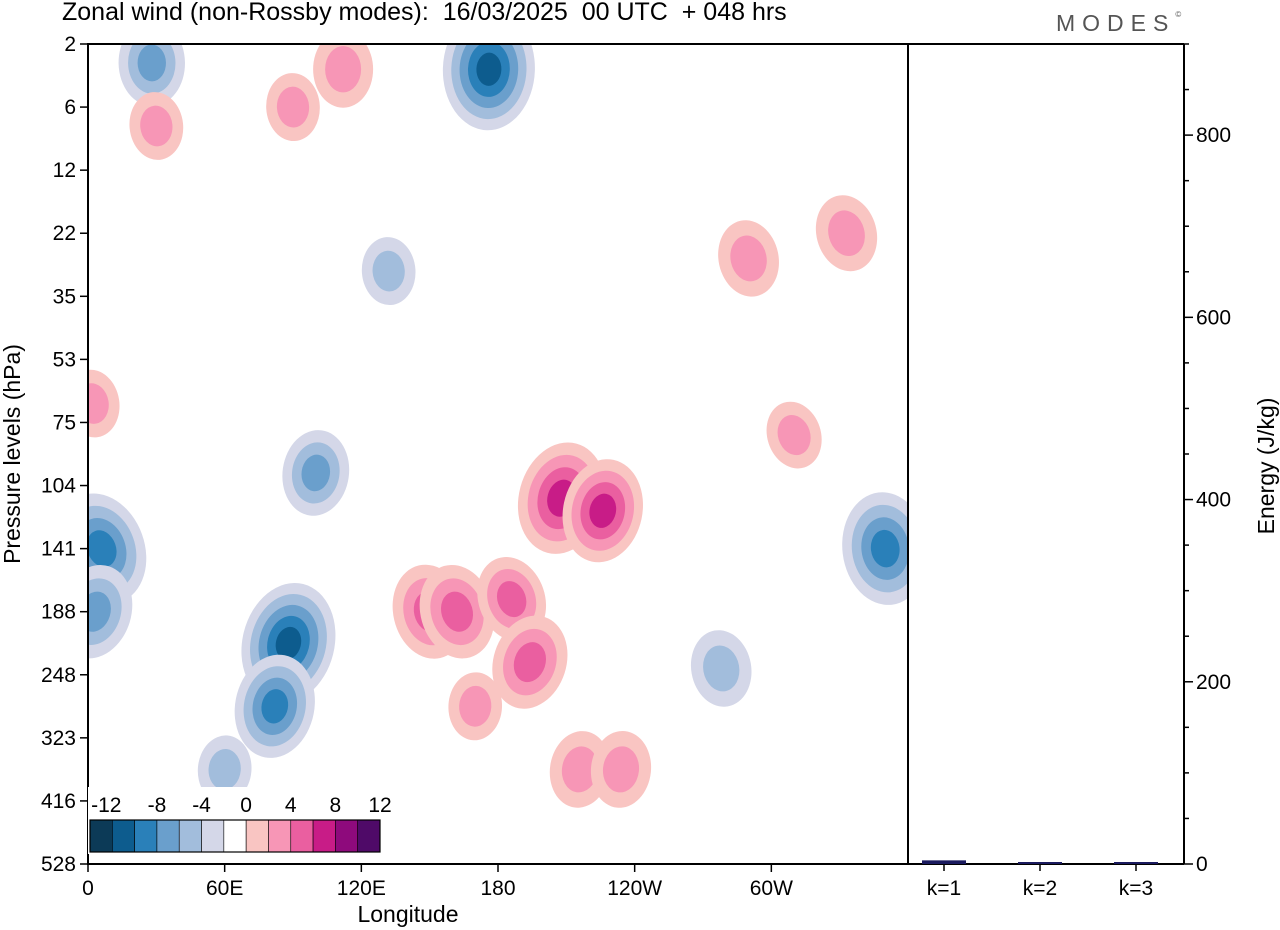 Image resolution: width=1280 pixels, height=930 pixels. What do you see at coordinates (12, 454) in the screenshot?
I see `y-axis-title: Pressure levels (hPa)` at bounding box center [12, 454].